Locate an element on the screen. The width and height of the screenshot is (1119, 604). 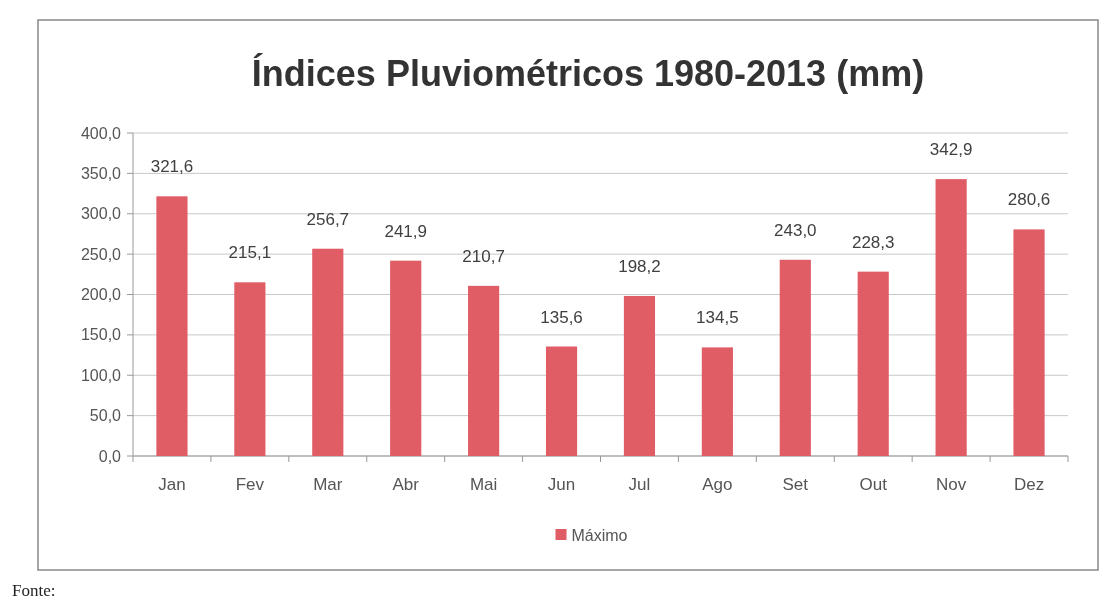
x-tick-label: Mar is located at coordinates (328, 484).